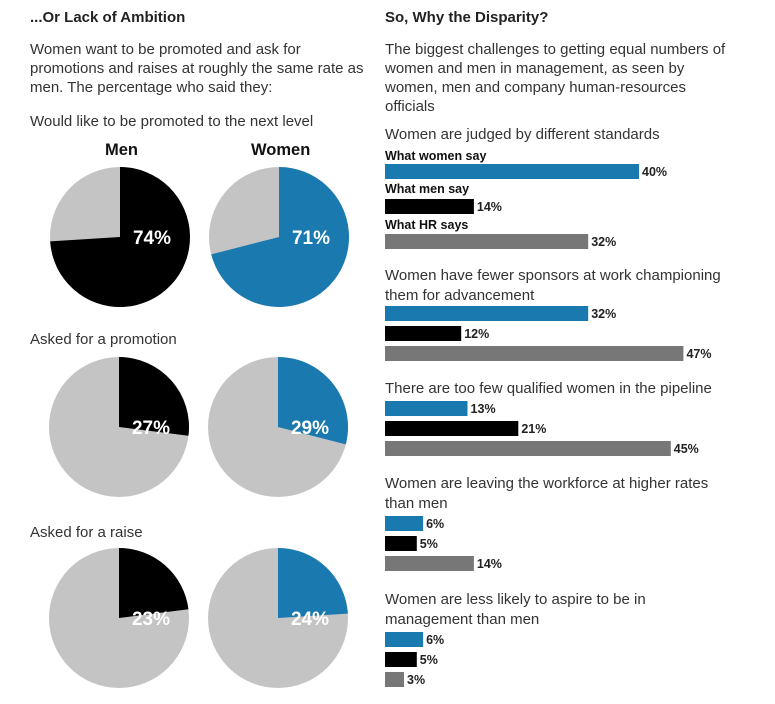 The width and height of the screenshot is (775, 704). I want to click on bar-label-sponsors-men: 12%, so click(476, 334).